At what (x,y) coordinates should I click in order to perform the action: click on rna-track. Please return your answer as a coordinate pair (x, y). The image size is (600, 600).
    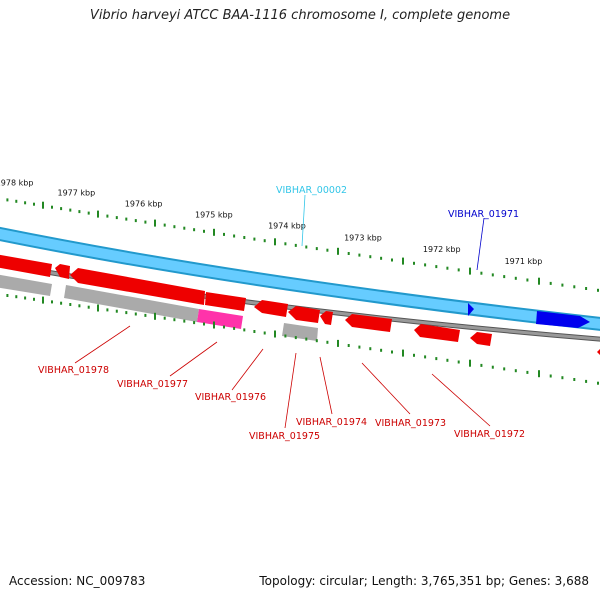
    Looking at the image, I should click on (159, 307).